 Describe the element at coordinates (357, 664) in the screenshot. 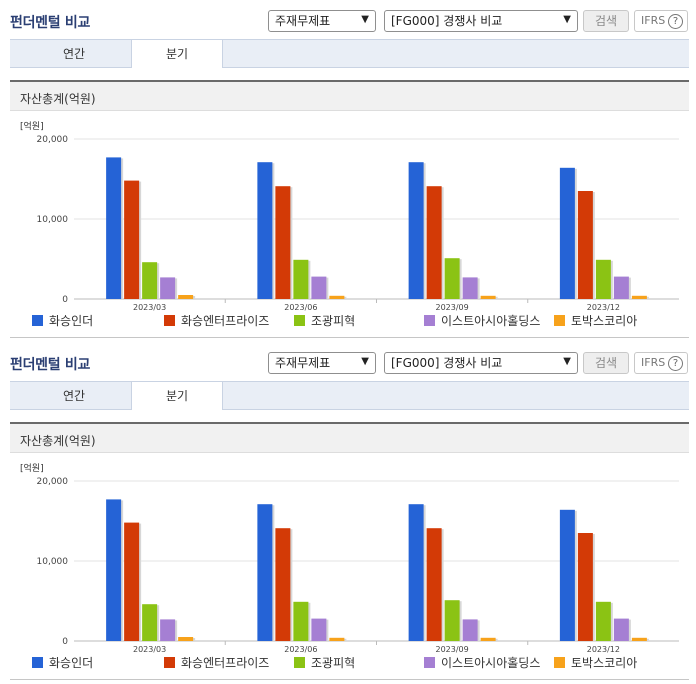

I see `chart-legend: 화승인더 화승엔터프라이즈 조광피혁 이스트아시아홀딩스 토박스코리아` at that location.